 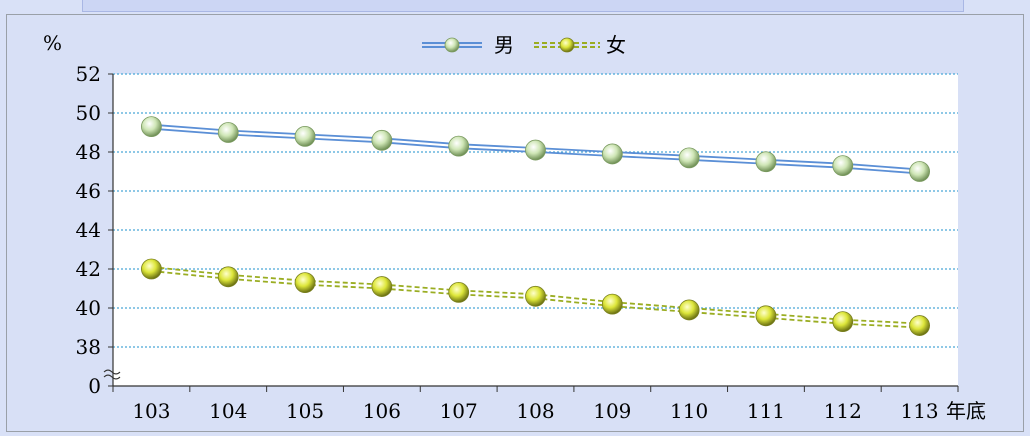 I want to click on axis-break-wave-a, so click(x=112, y=372).